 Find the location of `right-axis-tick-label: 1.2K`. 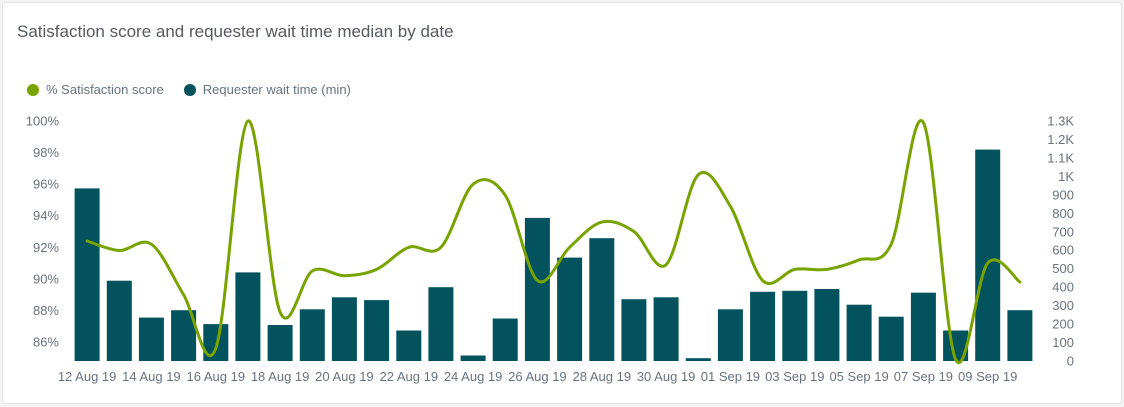

right-axis-tick-label: 1.2K is located at coordinates (1060, 139).